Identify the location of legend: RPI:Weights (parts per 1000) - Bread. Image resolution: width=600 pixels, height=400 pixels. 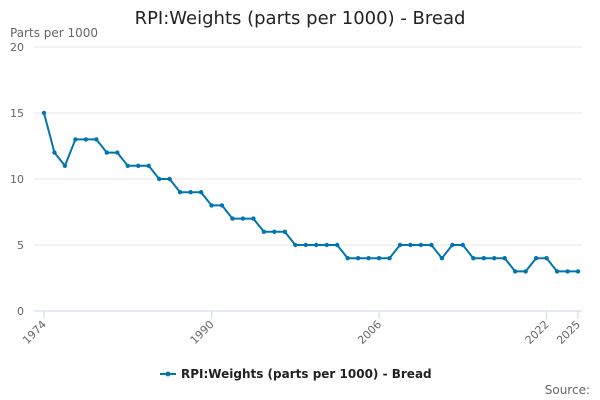
(296, 374).